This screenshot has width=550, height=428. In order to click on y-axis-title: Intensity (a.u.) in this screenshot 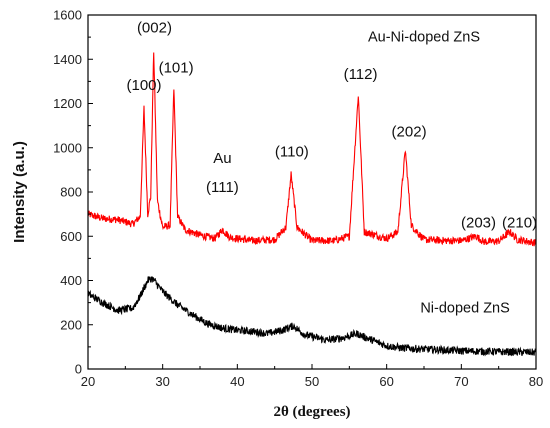, I will do `click(19, 192)`.